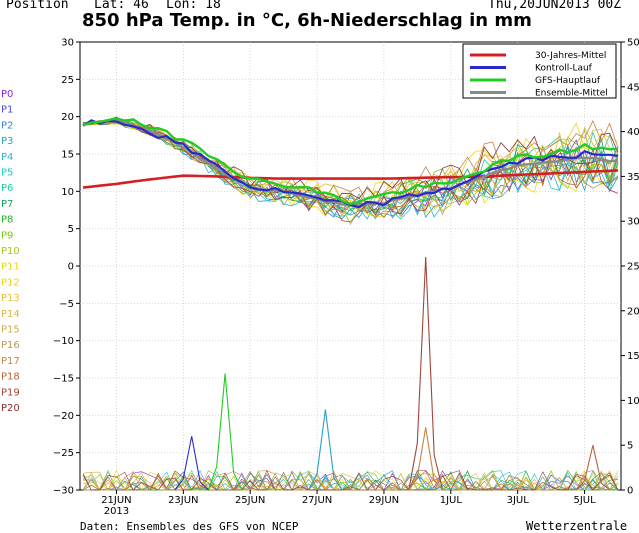 The image size is (639, 533). Describe the element at coordinates (633, 401) in the screenshot. I see `tick-label-right: 10` at that location.